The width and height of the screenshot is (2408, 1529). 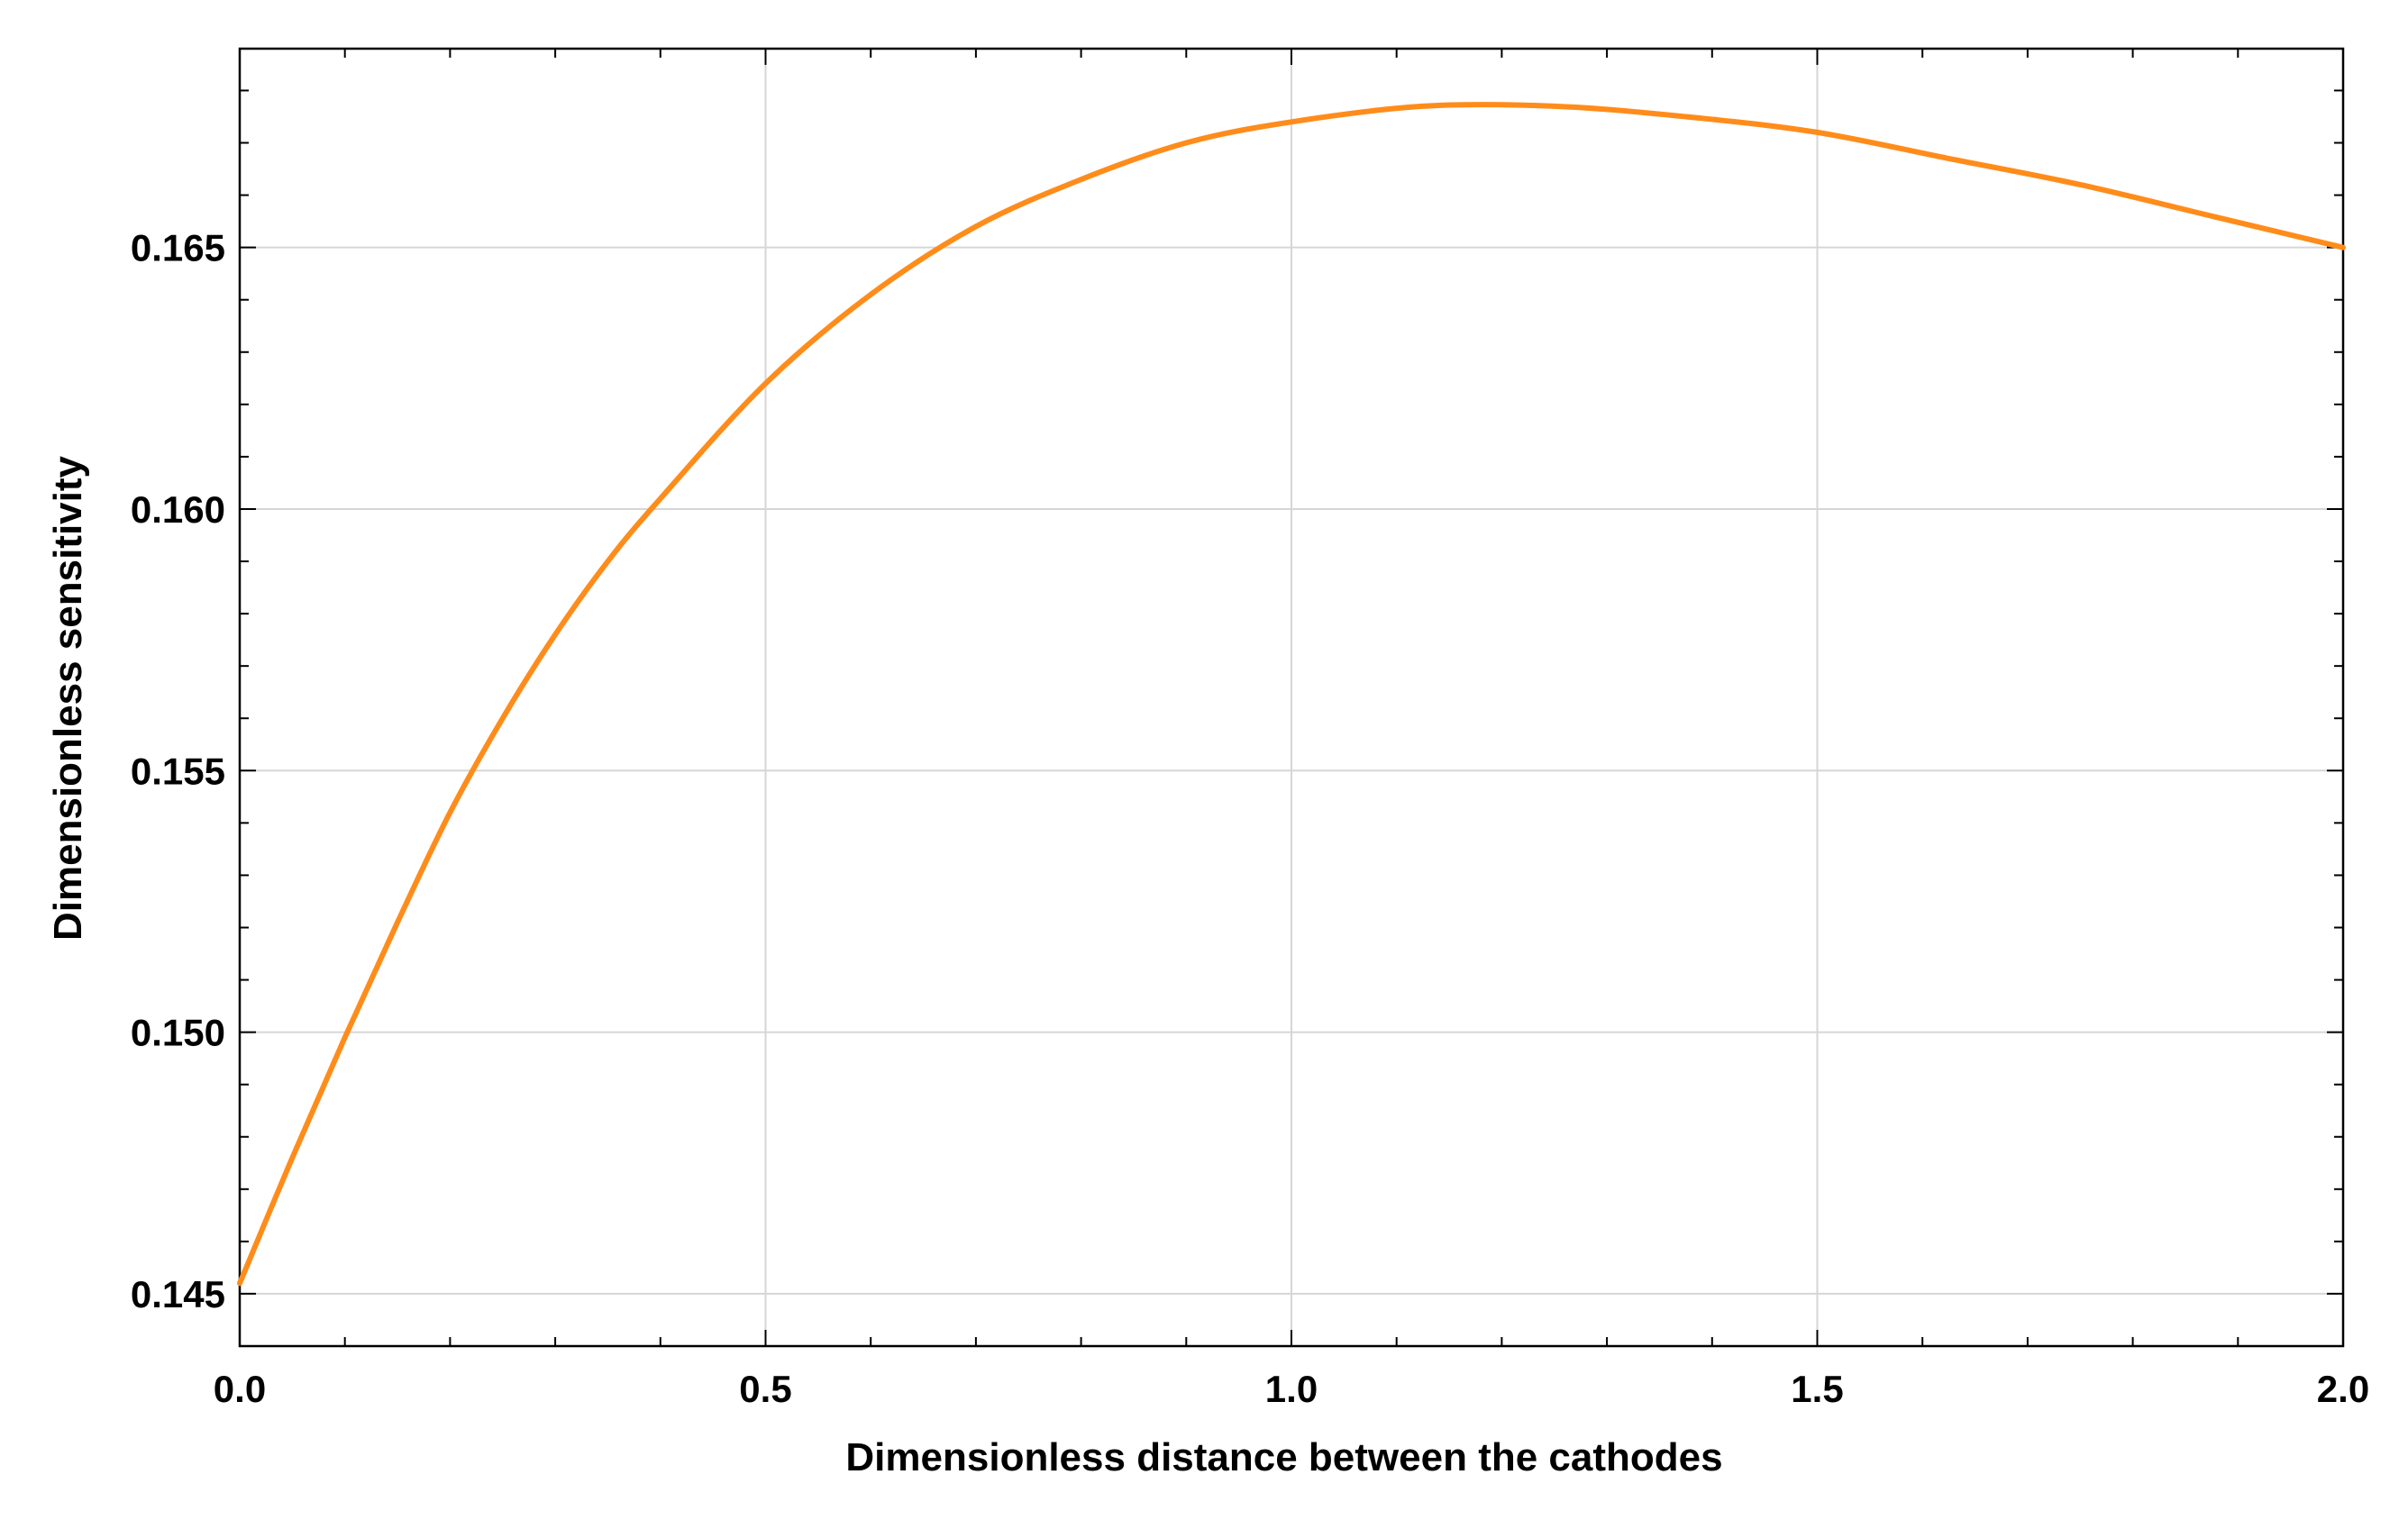 What do you see at coordinates (2343, 1389) in the screenshot?
I see `x-tick-label: 2.0` at bounding box center [2343, 1389].